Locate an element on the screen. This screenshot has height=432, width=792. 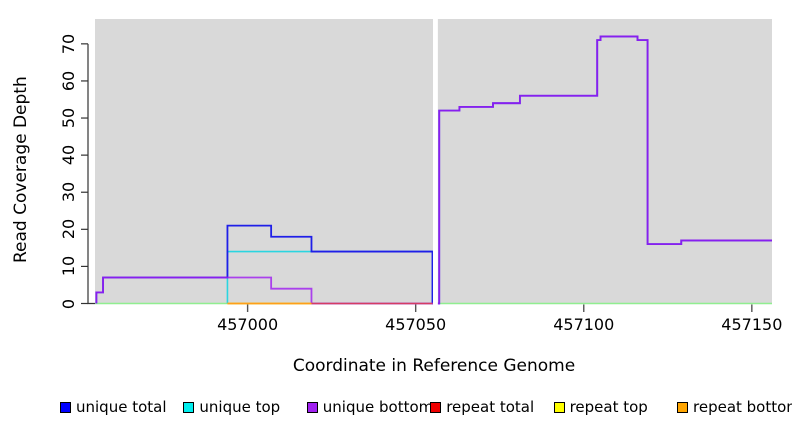
legend-label: unique bottom is located at coordinates (378, 407).